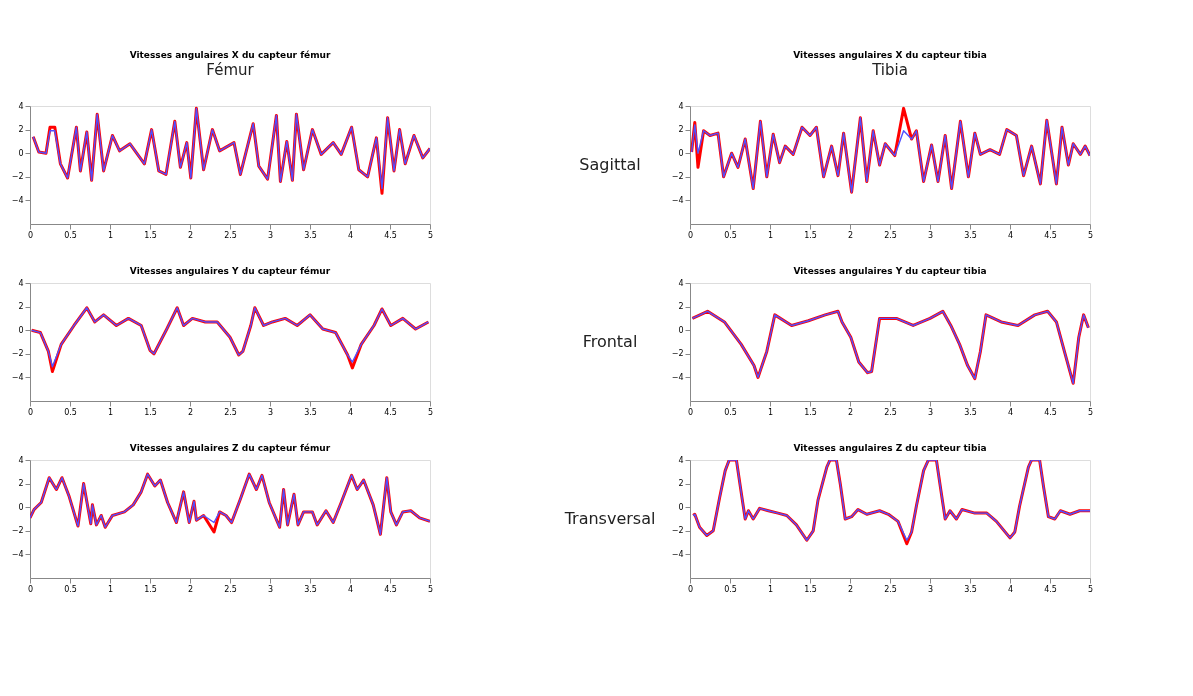 The width and height of the screenshot is (1193, 696). What do you see at coordinates (230, 70) in the screenshot?
I see `text: Fémur` at bounding box center [230, 70].